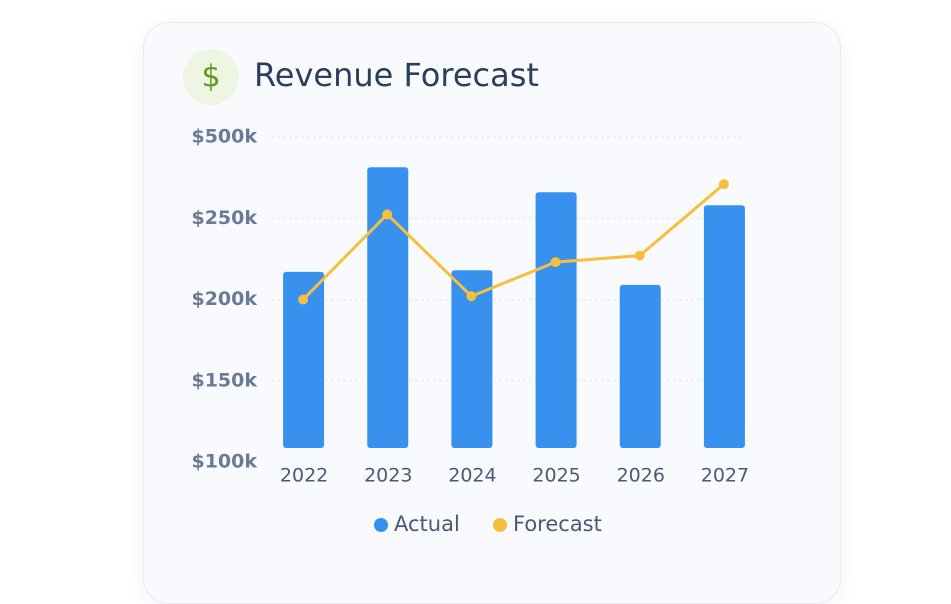 This screenshot has height=604, width=951. I want to click on y-tick-label: $150k, so click(224, 380).